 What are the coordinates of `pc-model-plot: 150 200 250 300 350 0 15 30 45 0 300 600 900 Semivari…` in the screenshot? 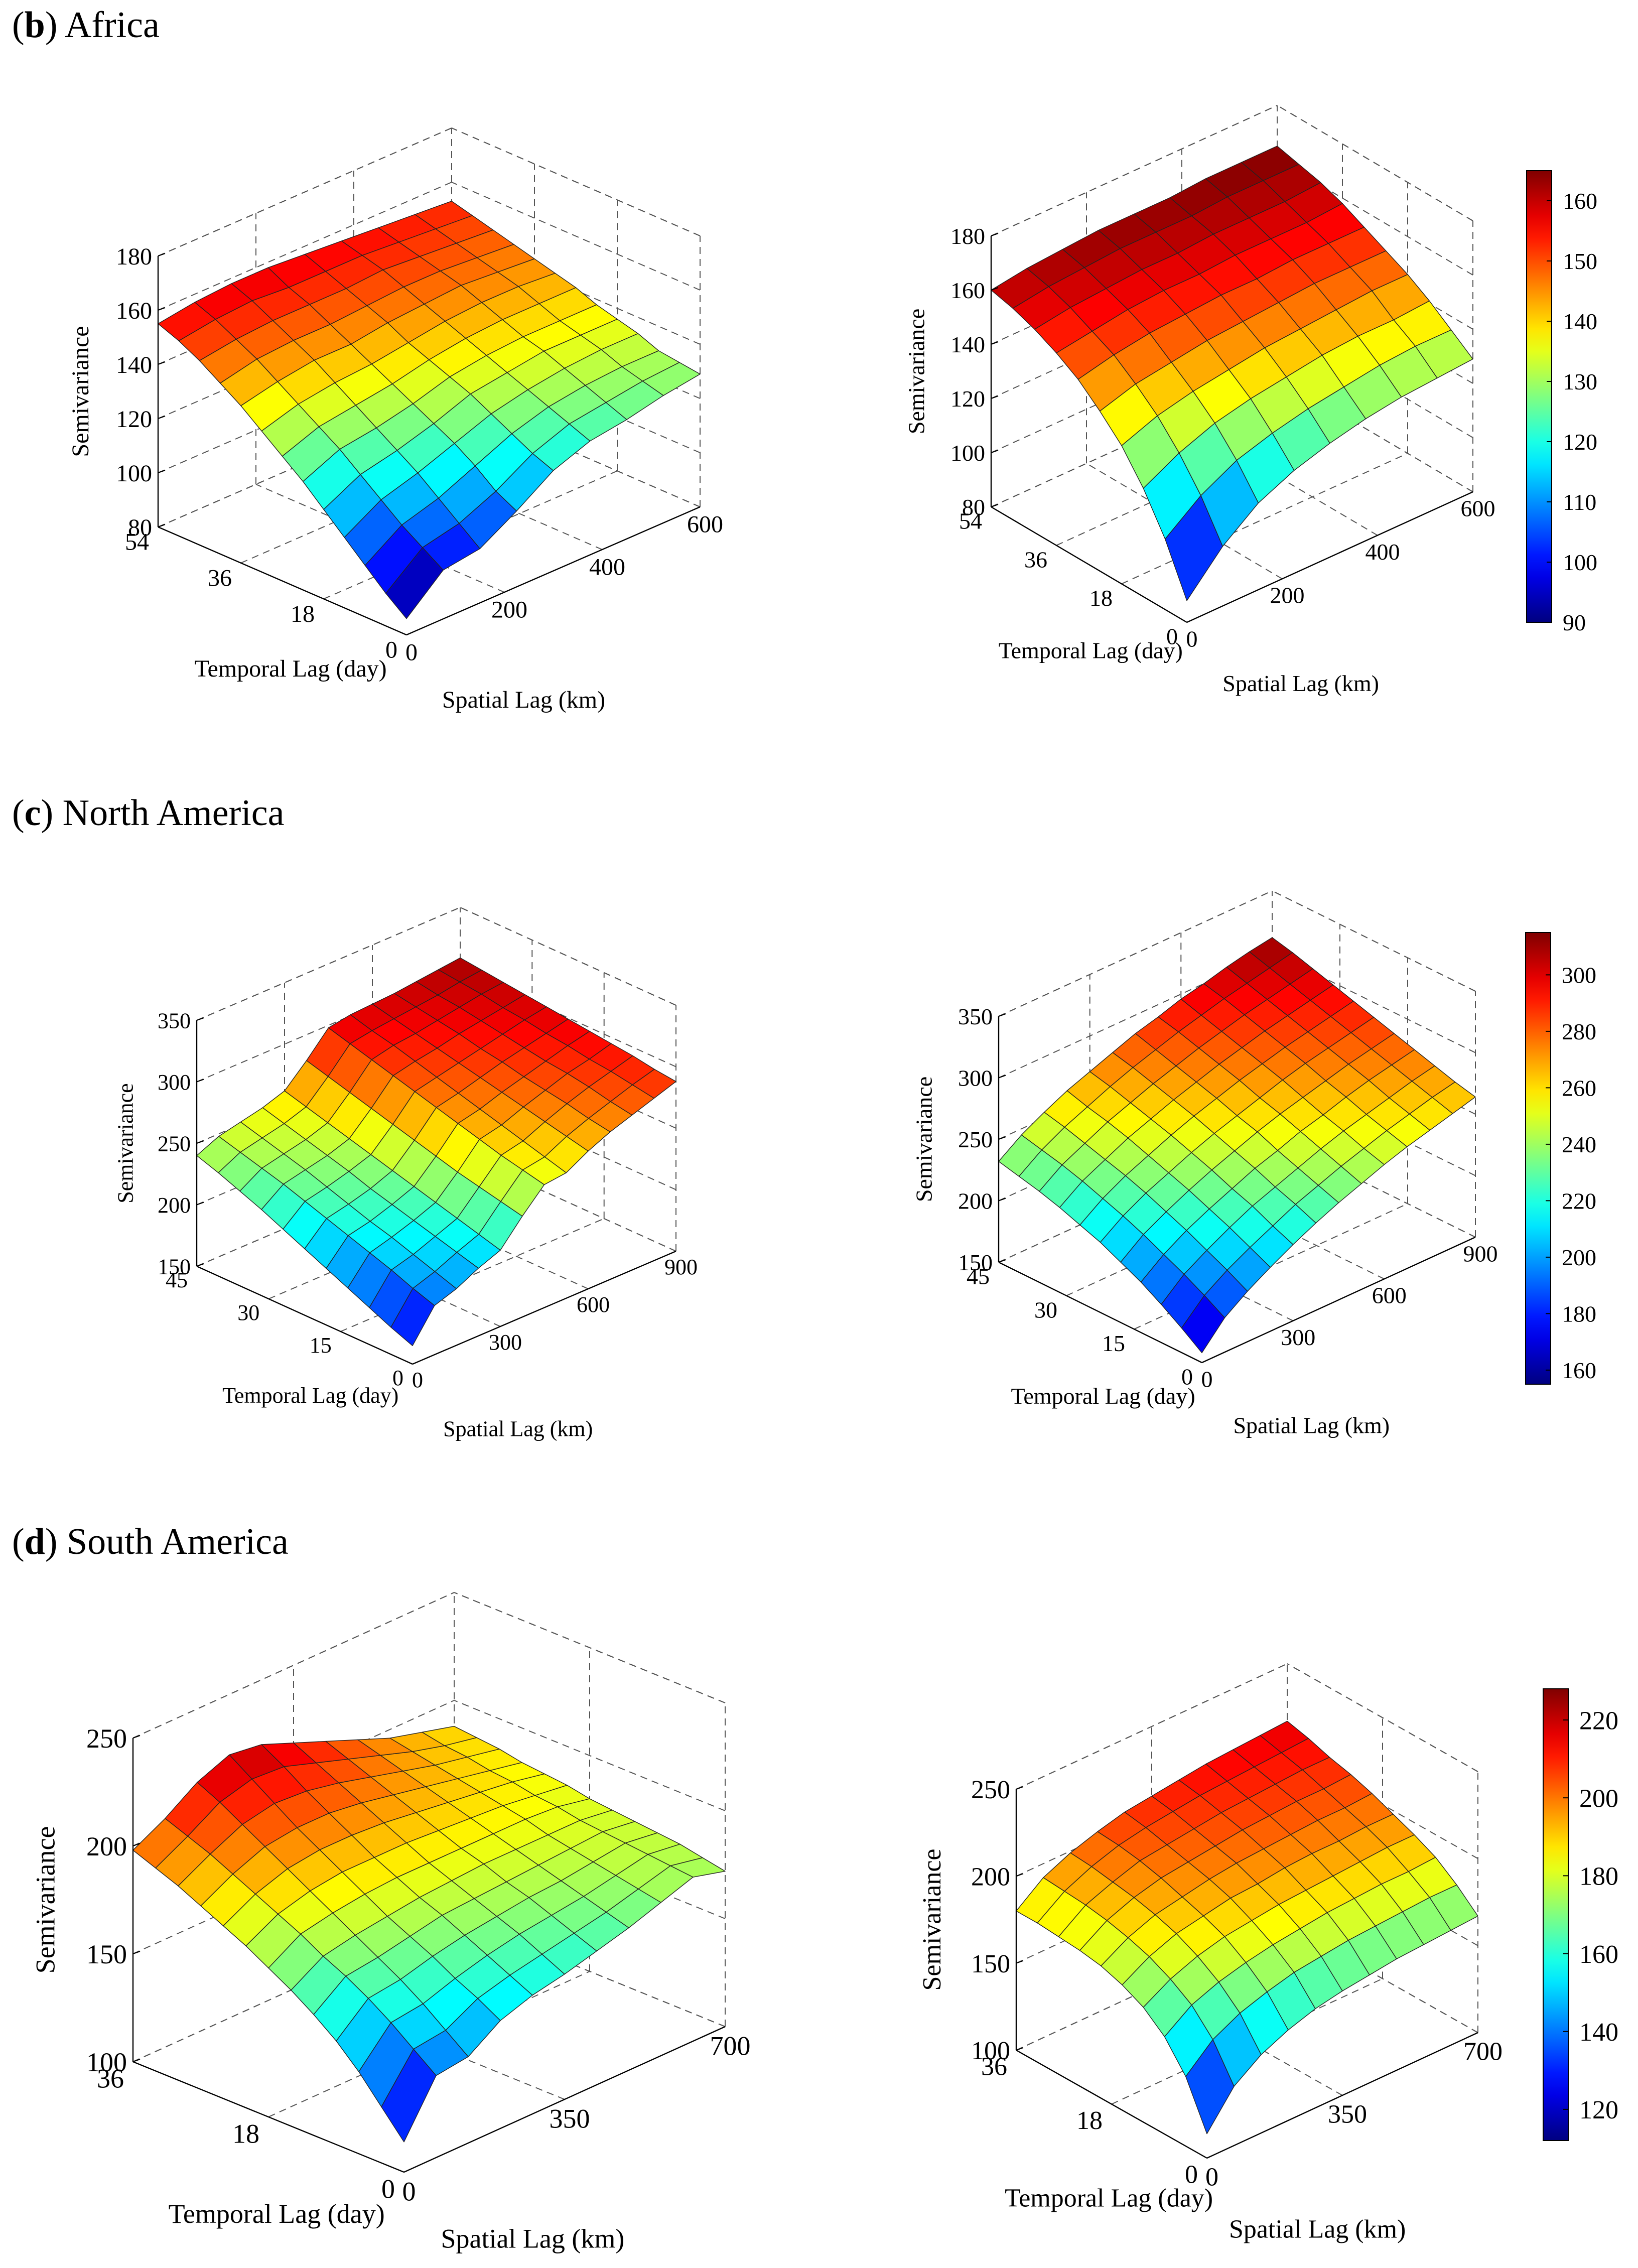 It's located at (1253, 1164).